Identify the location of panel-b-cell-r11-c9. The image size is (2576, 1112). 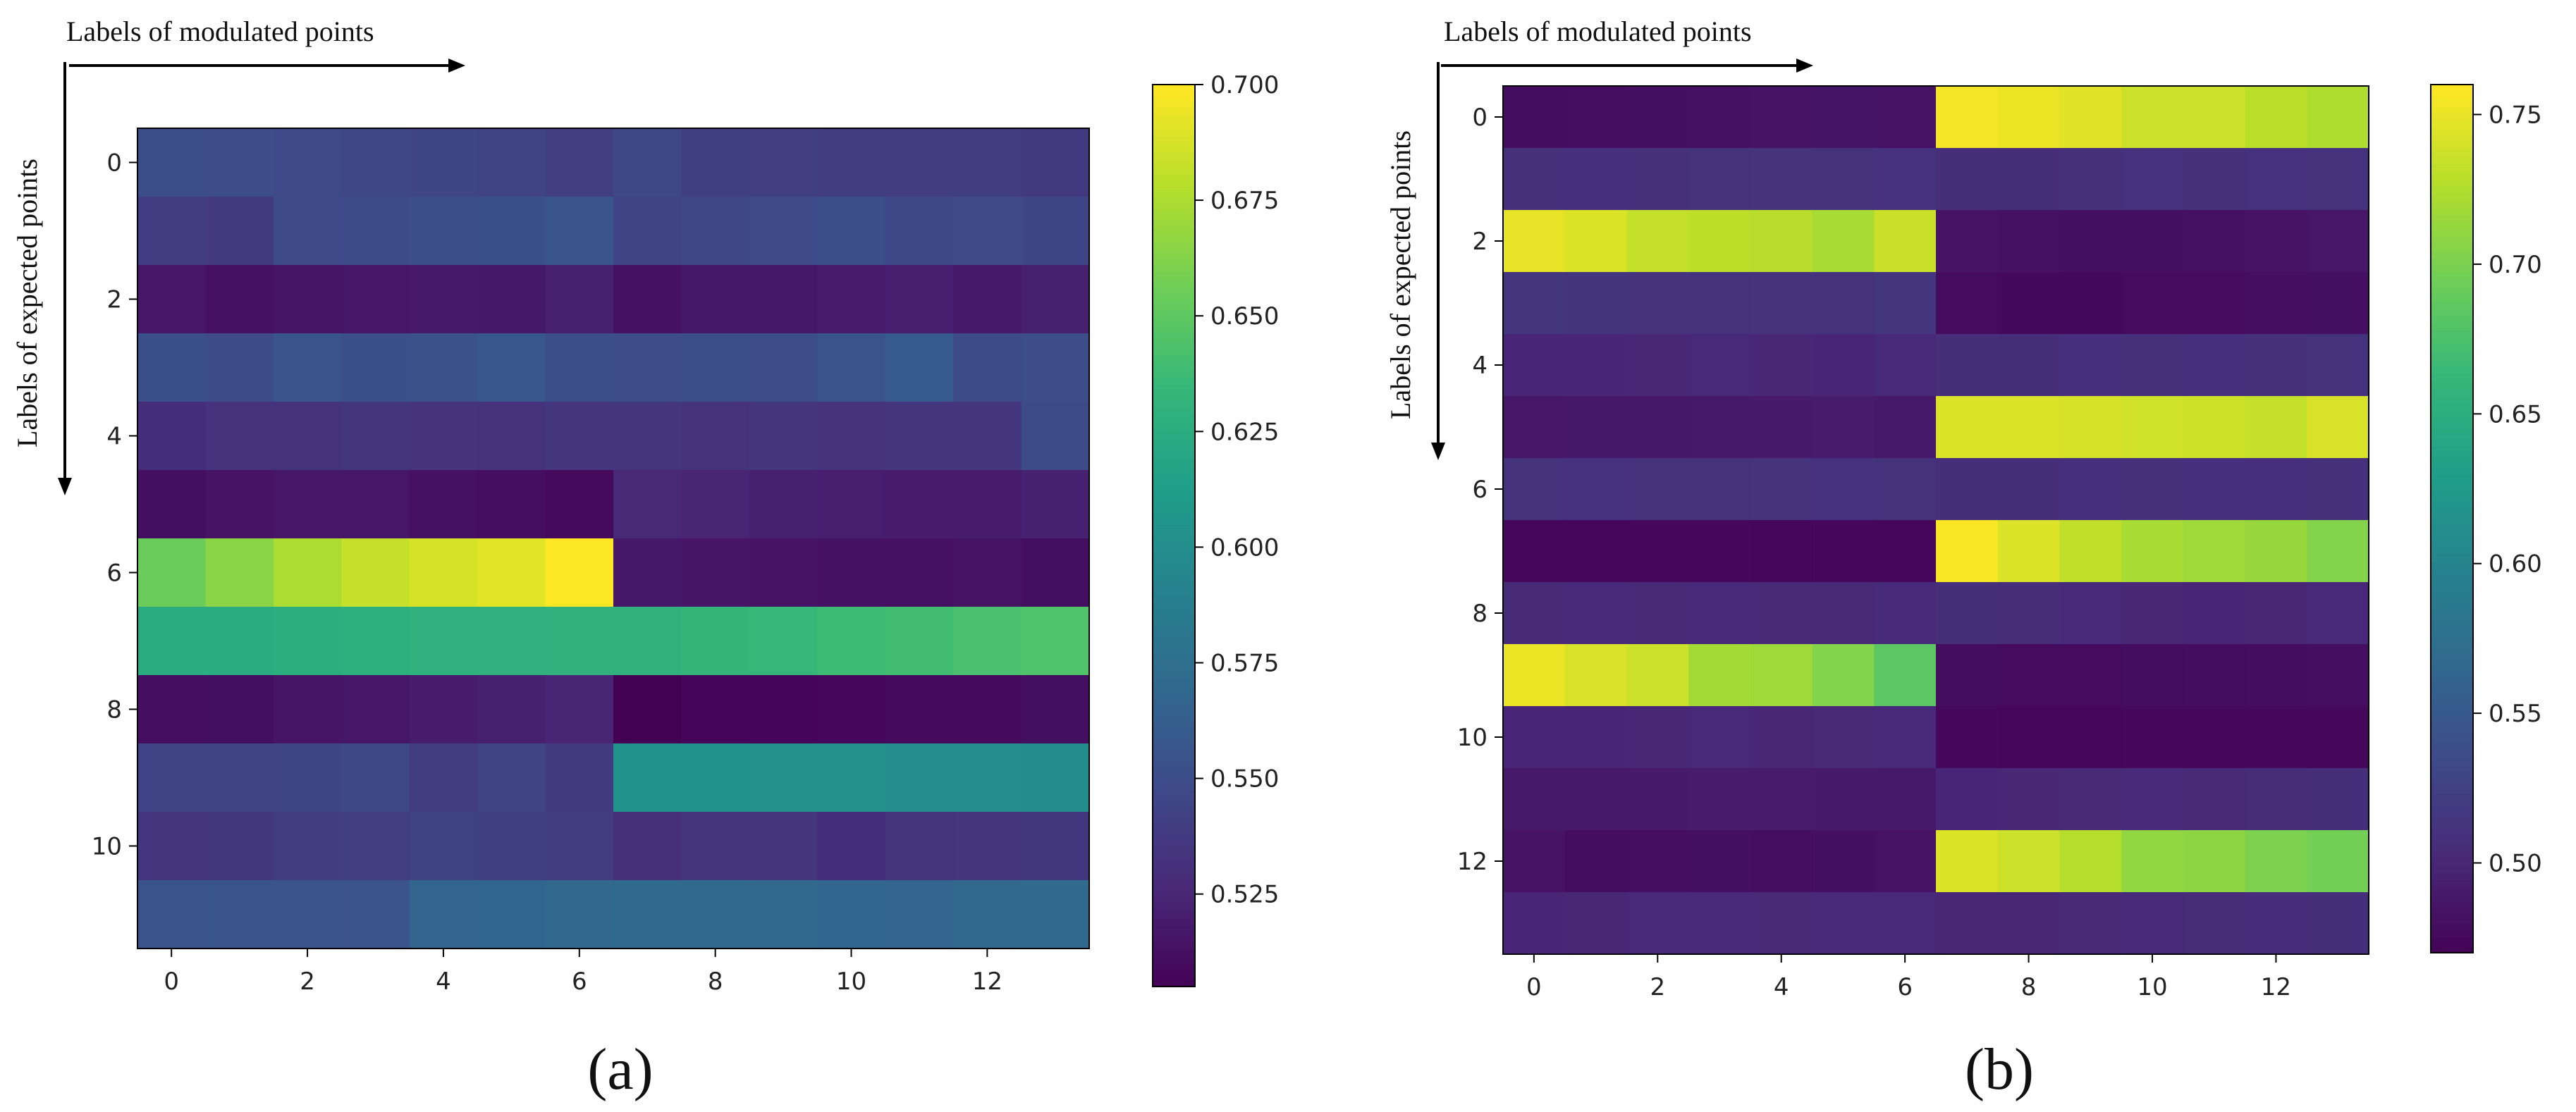
(2090, 799).